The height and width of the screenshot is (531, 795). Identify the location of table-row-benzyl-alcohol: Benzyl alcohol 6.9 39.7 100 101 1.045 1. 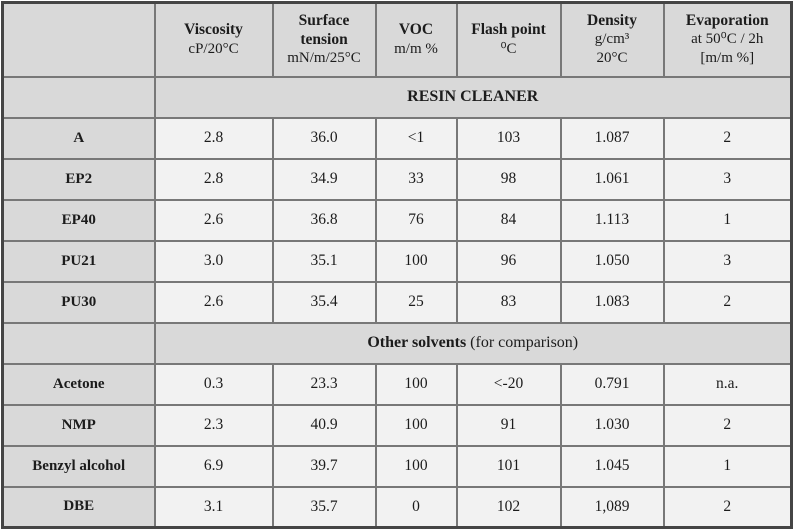
(397, 466).